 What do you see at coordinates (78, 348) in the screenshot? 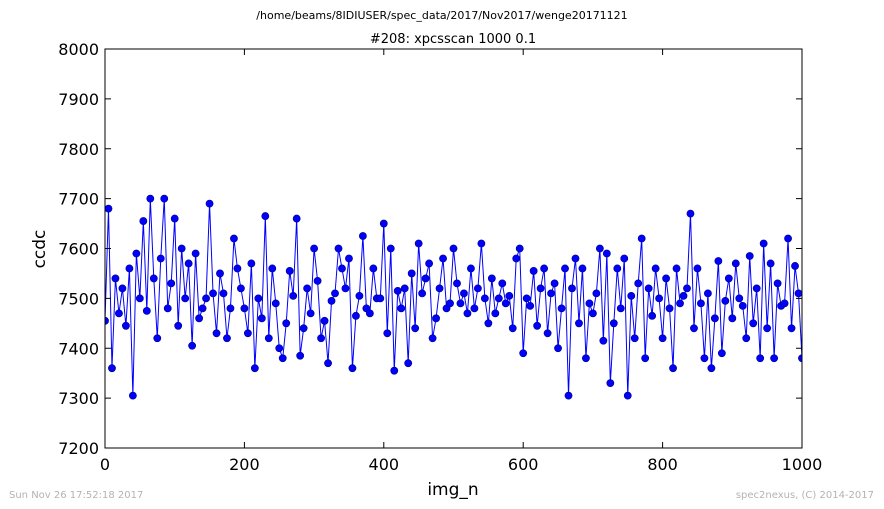
I see `y-tick-label: 7400` at bounding box center [78, 348].